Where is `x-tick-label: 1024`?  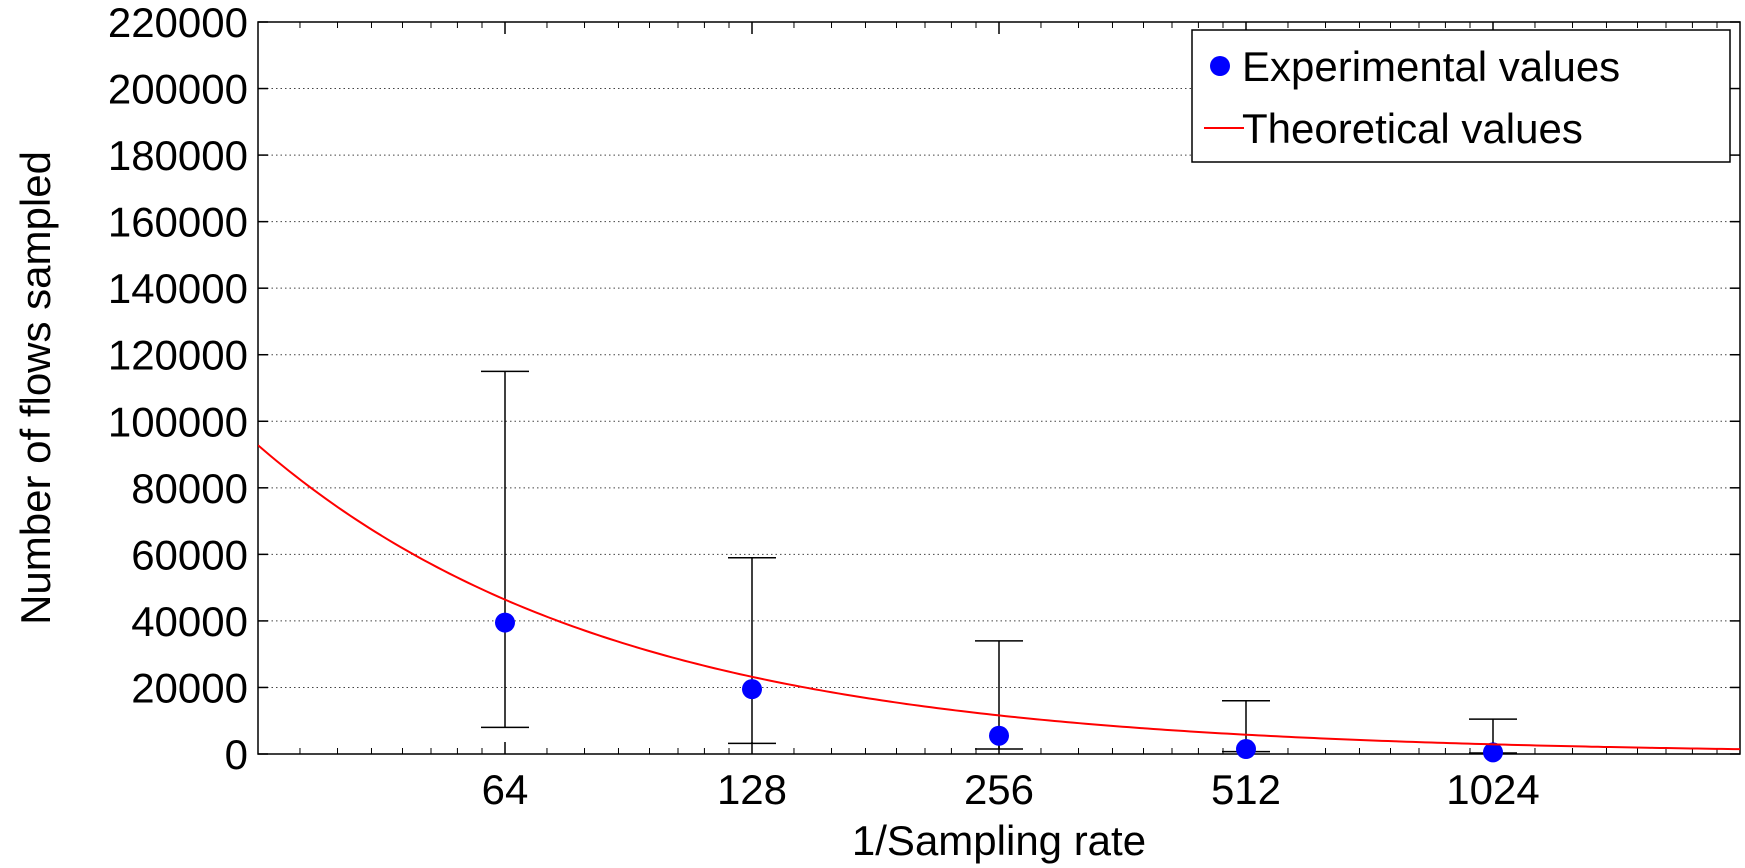 x-tick-label: 1024 is located at coordinates (1492, 789).